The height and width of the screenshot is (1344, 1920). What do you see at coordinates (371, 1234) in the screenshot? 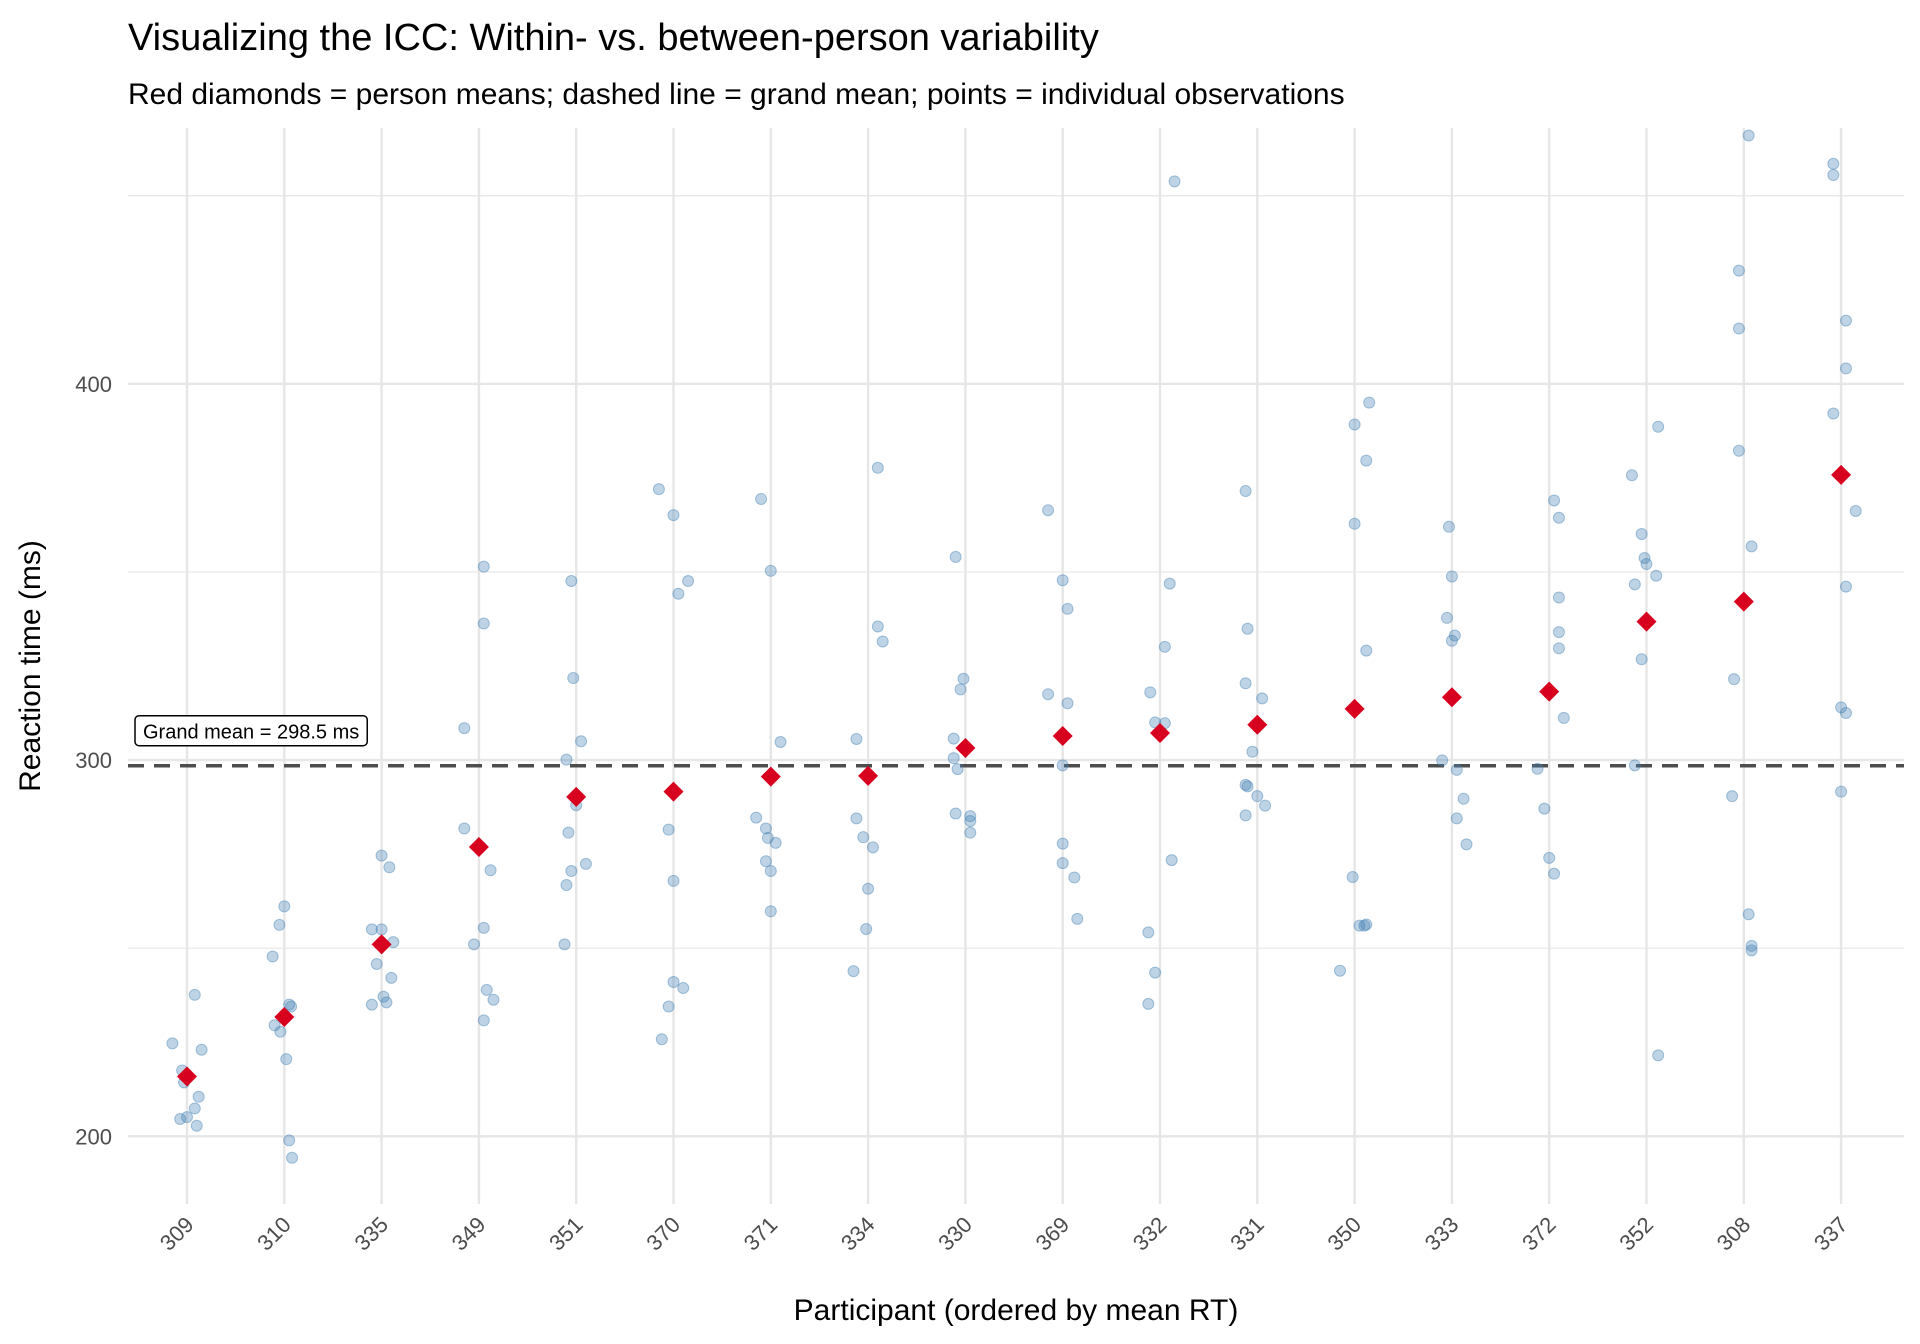
I see `x-tick-label: 335` at bounding box center [371, 1234].